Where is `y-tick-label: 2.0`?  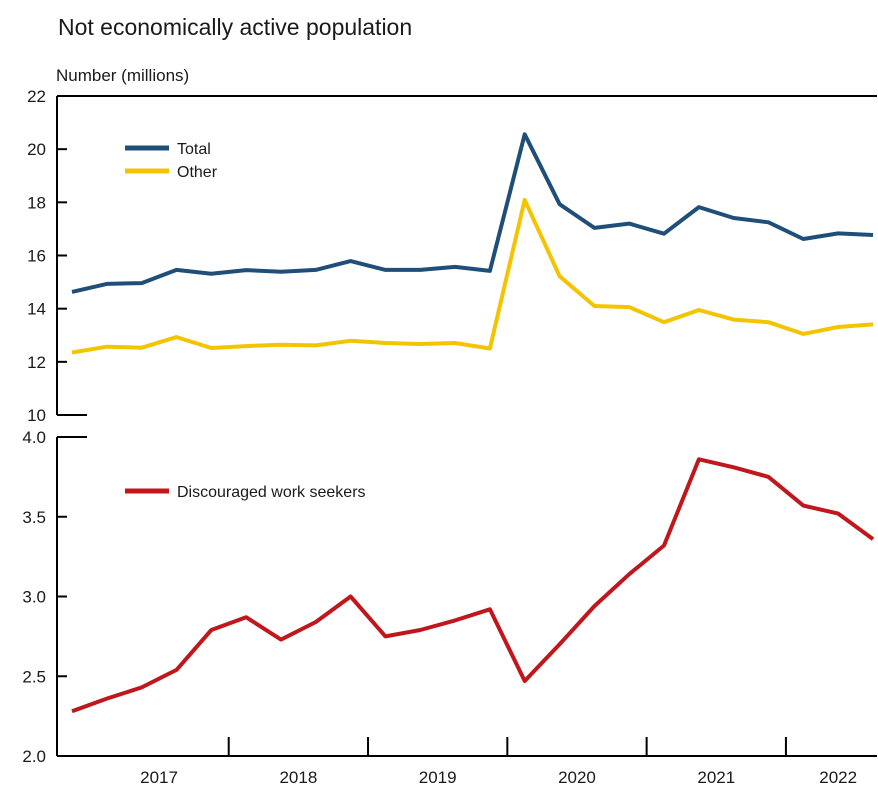
y-tick-label: 2.0 is located at coordinates (34, 756).